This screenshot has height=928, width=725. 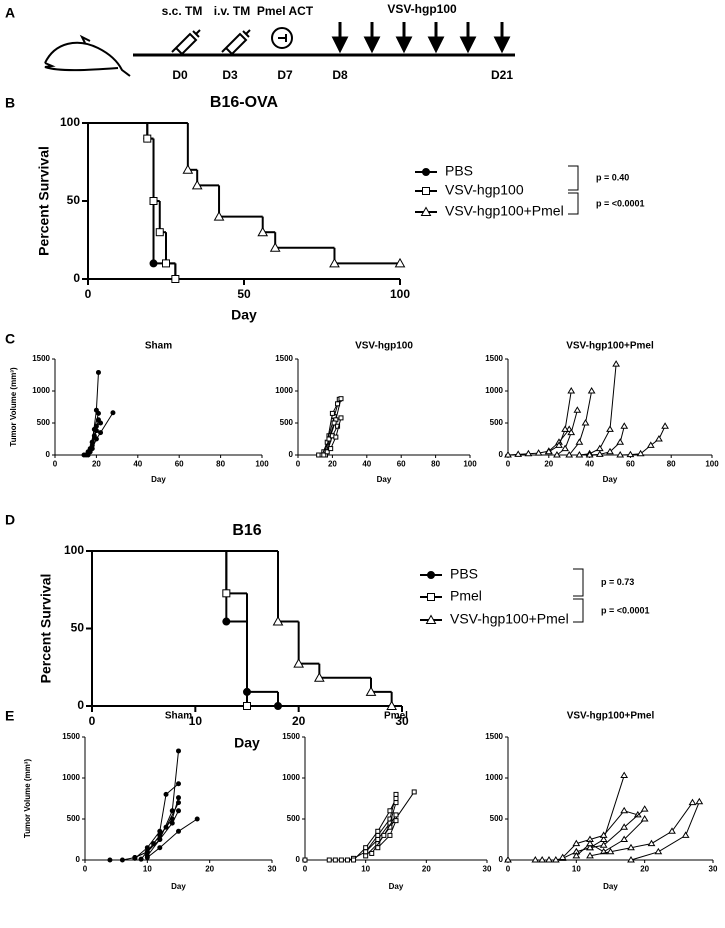 What do you see at coordinates (92, 721) in the screenshot?
I see `x-tick-label: 0` at bounding box center [92, 721].